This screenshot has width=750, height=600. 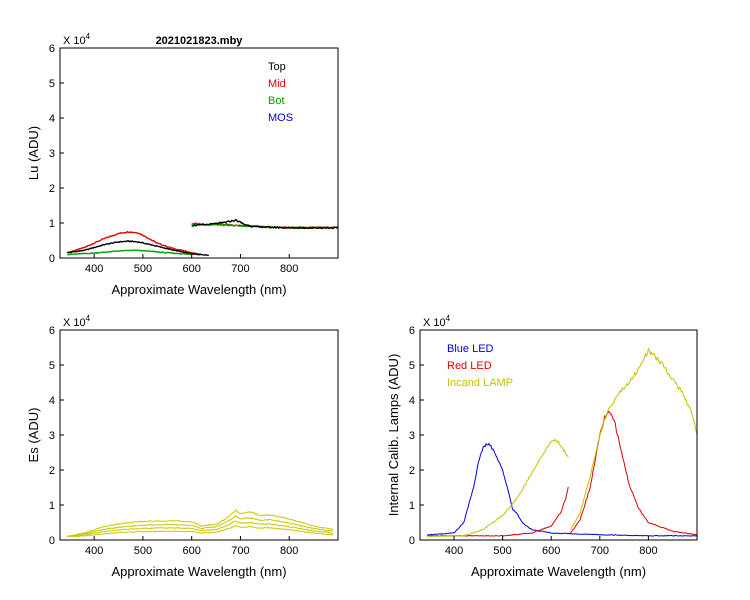 I want to click on legend-entry-incand-lamp: Incand LAMP, so click(x=480, y=383).